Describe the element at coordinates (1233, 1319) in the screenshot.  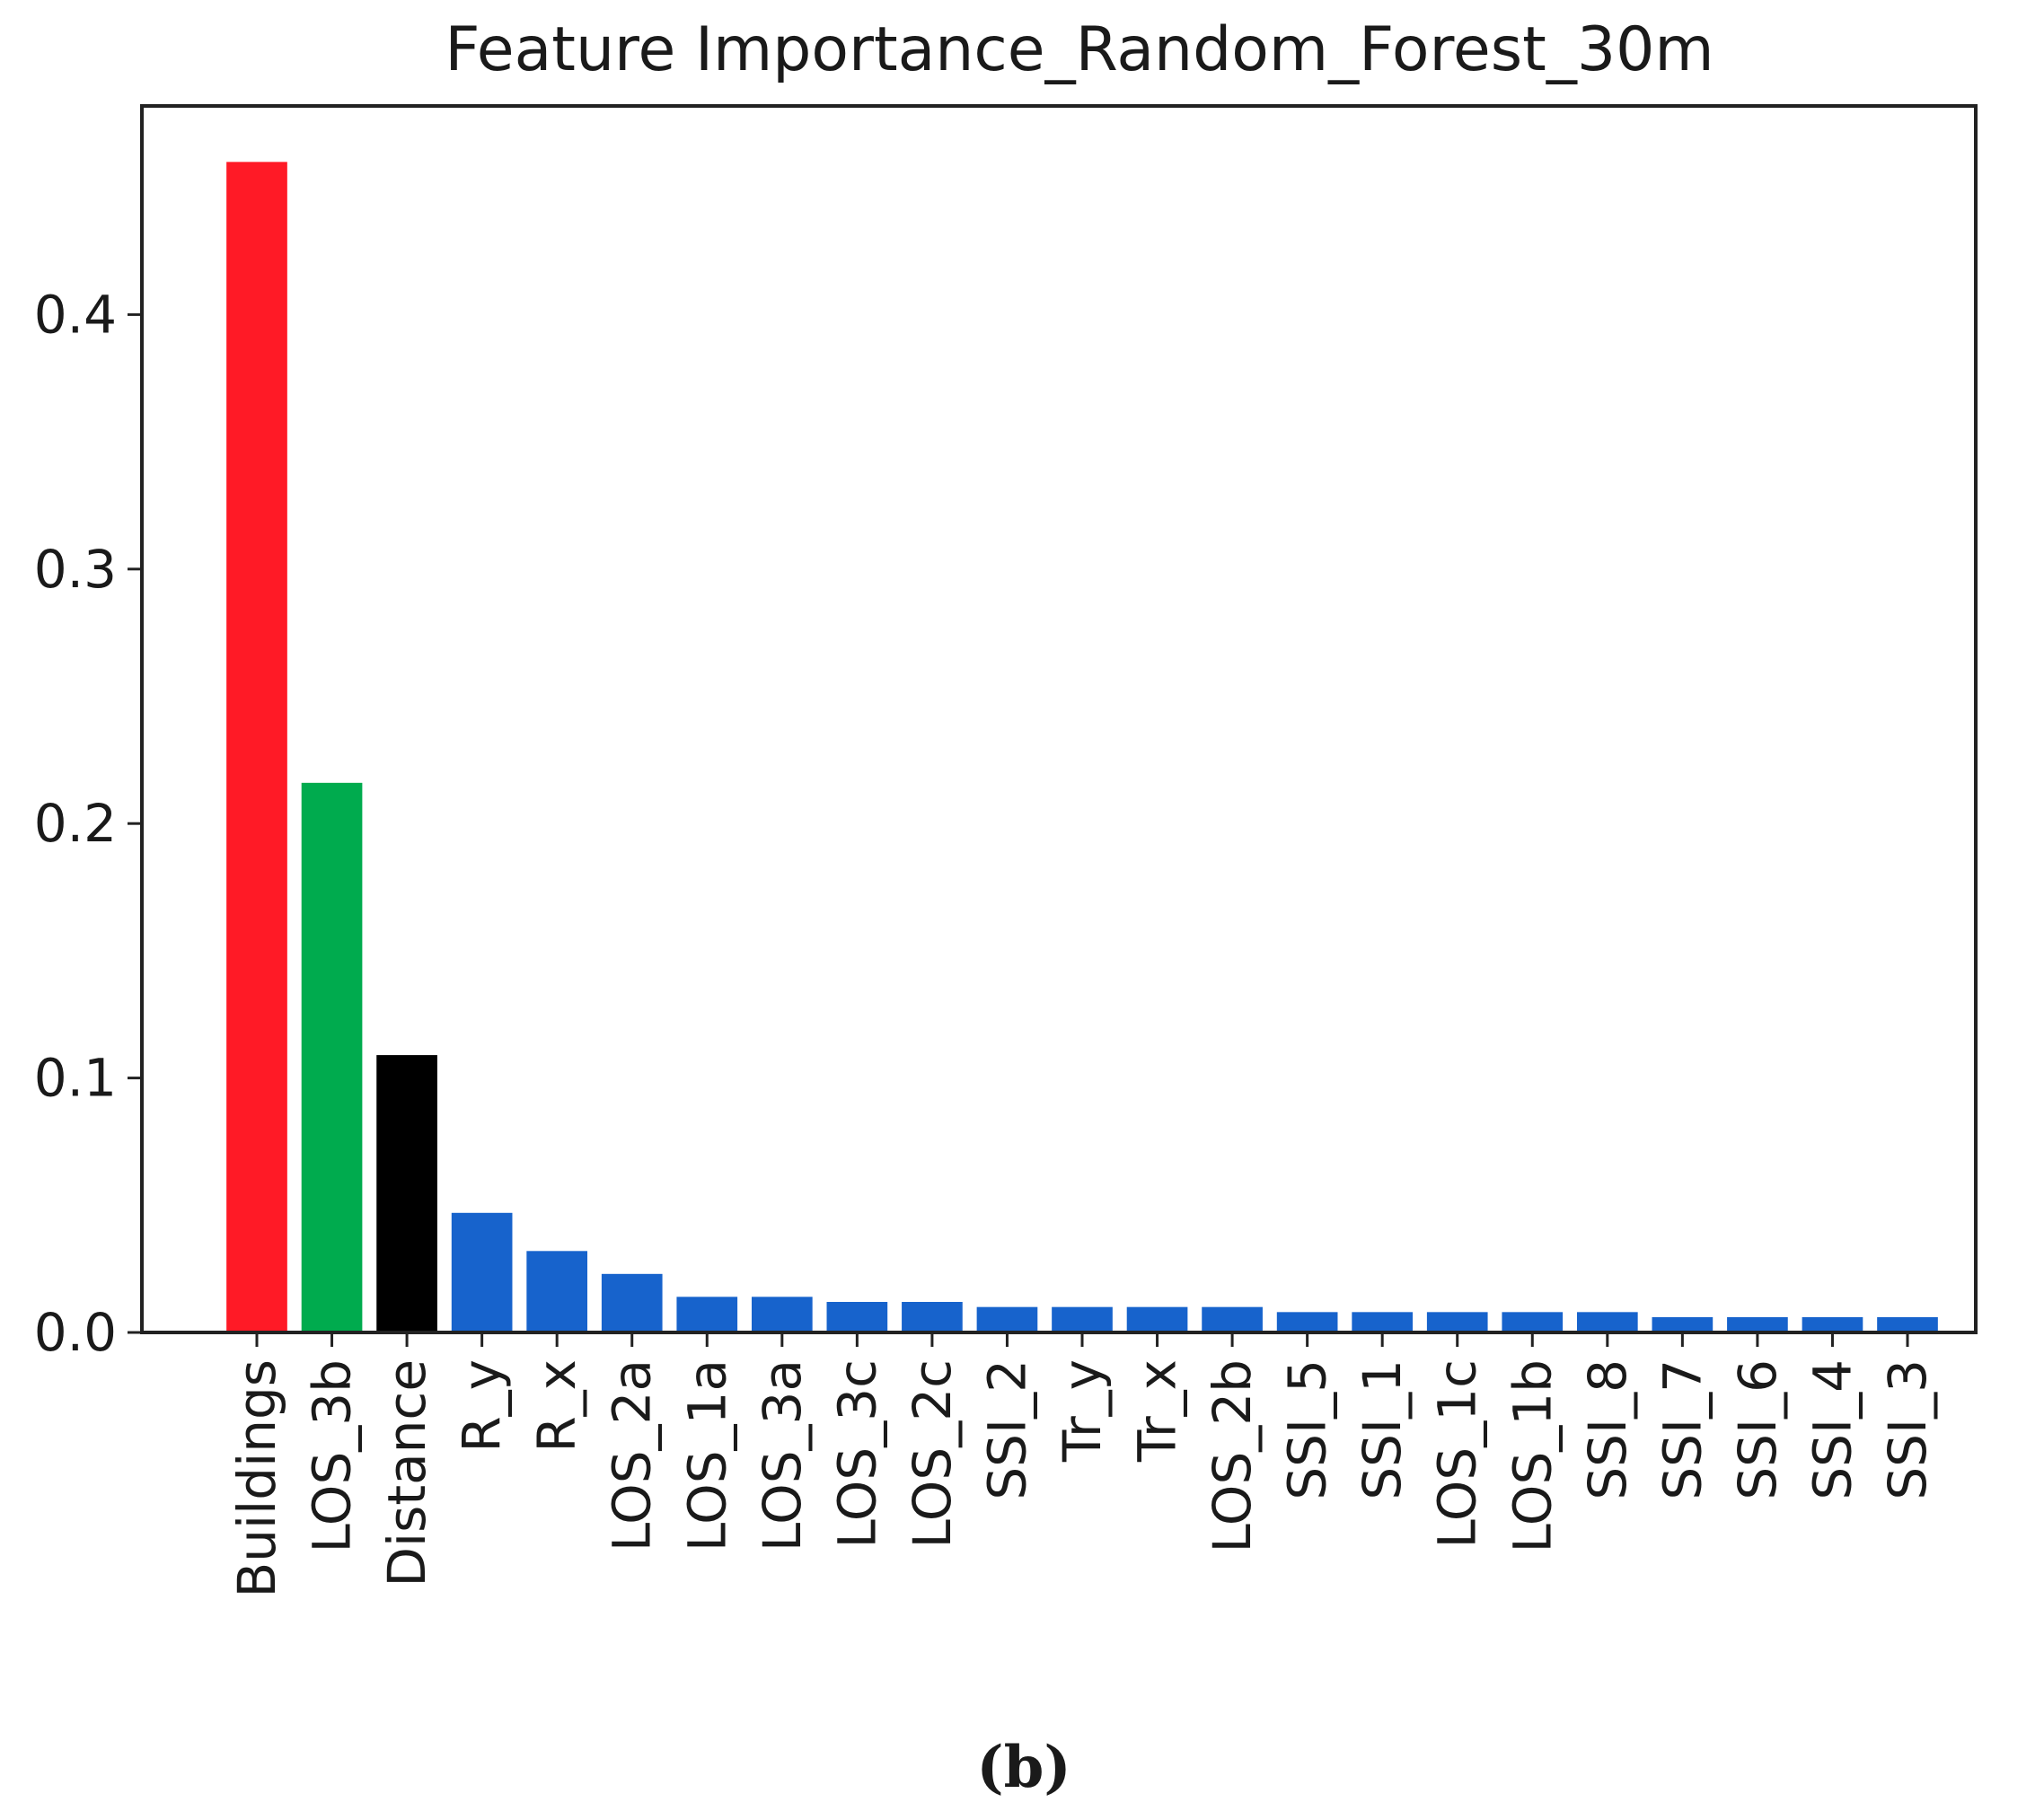
I see `bar-los-2b` at that location.